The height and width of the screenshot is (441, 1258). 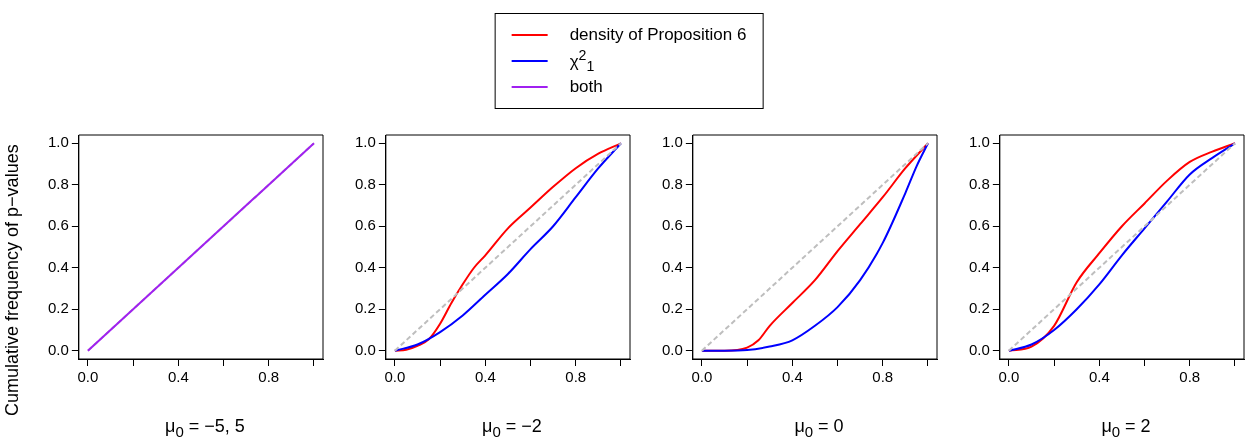 I want to click on y-axis-title: Cumulative frequency of p−values, so click(x=12, y=280).